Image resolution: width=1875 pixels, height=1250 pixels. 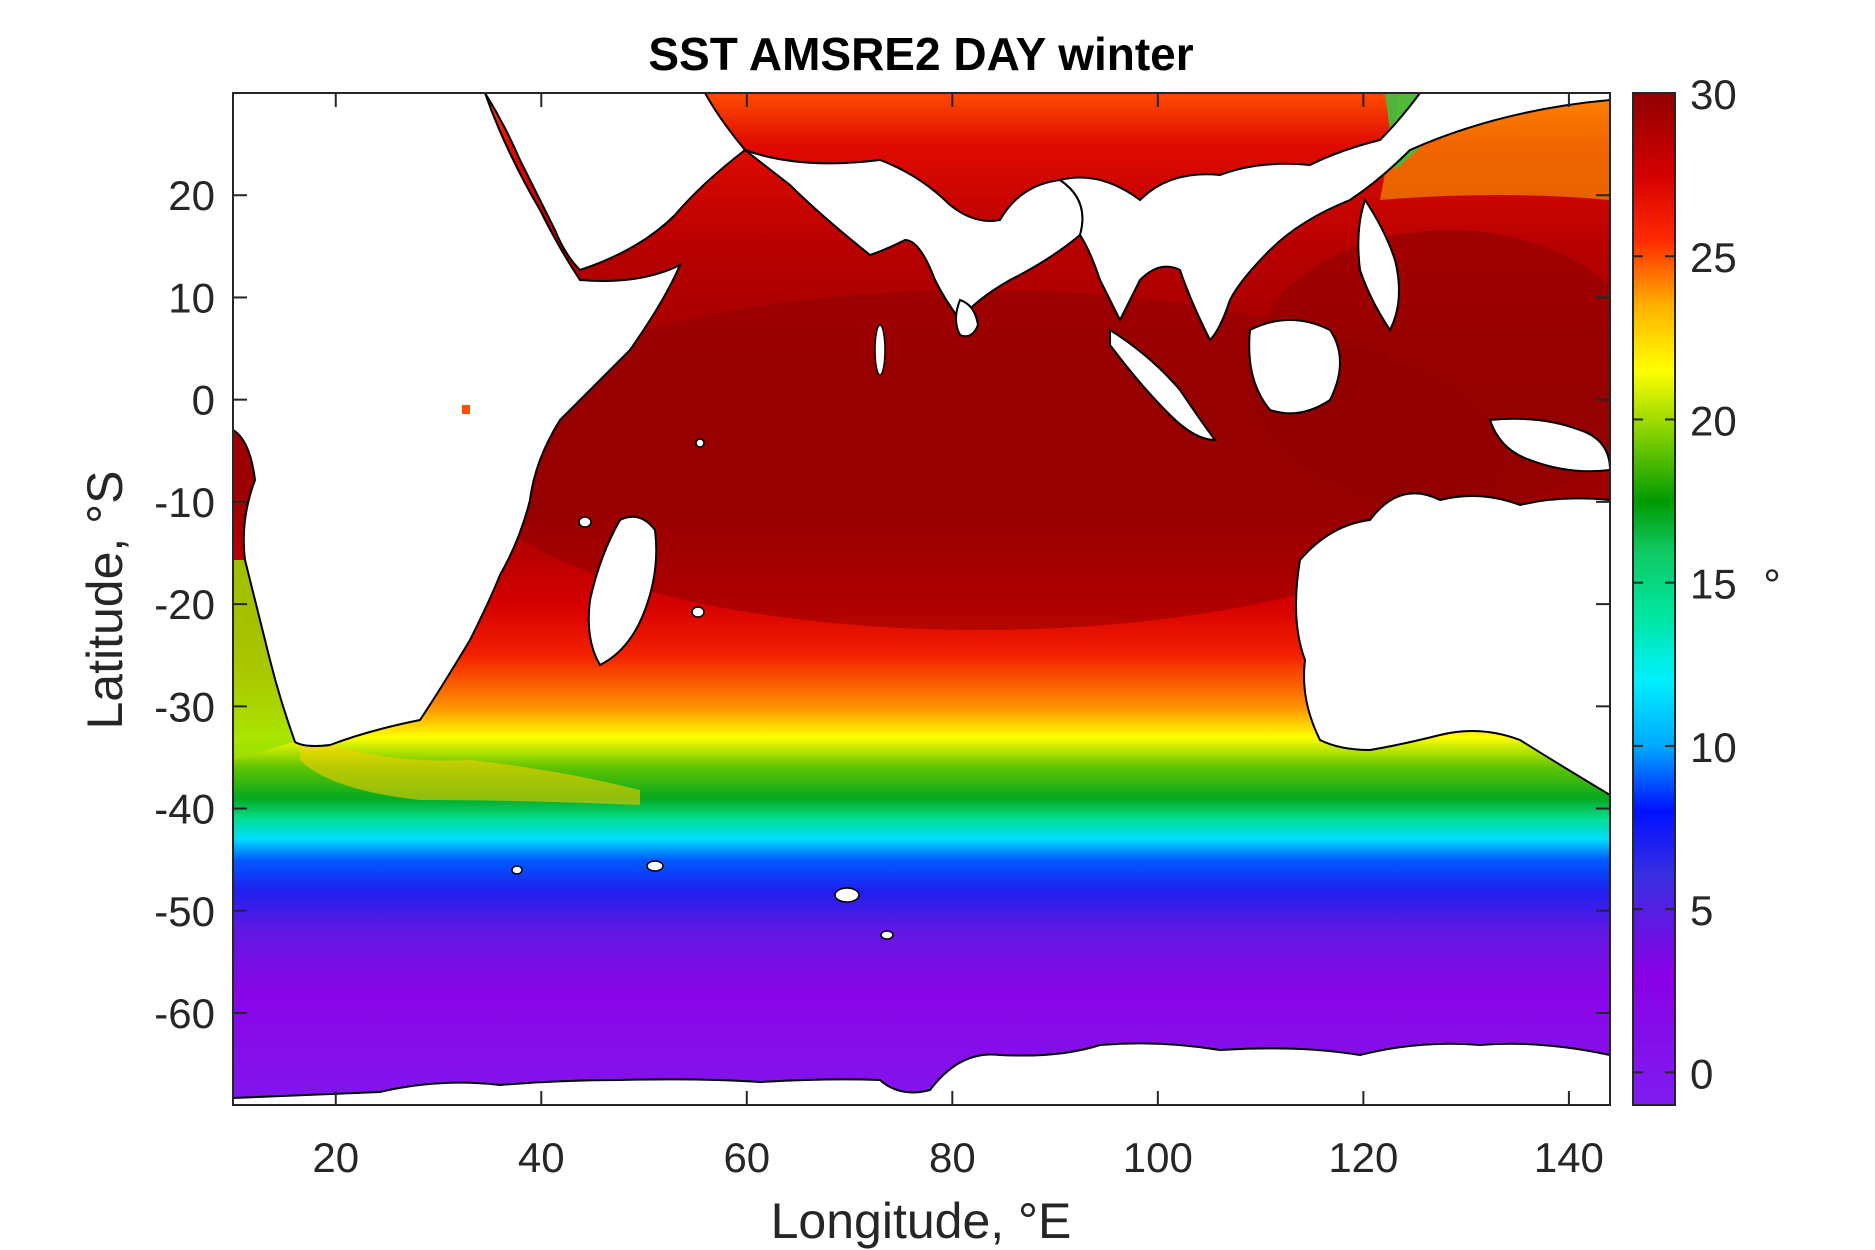 I want to click on x-tick-label: 20, so click(x=335, y=1157).